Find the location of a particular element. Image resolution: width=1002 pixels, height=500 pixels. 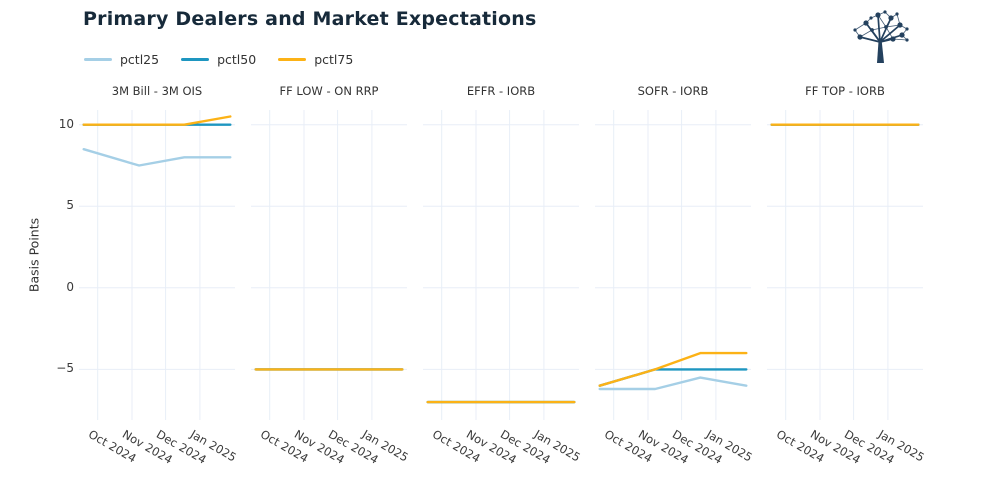

network-tree-logo is located at coordinates (881, 36).